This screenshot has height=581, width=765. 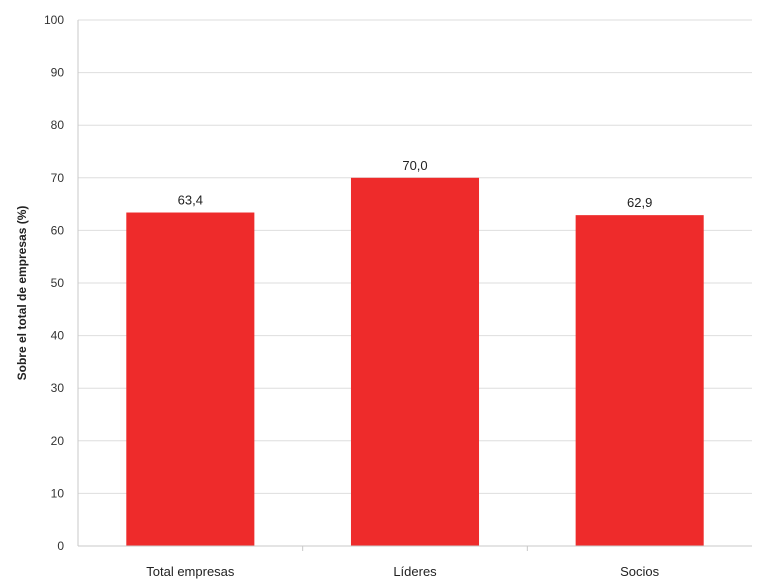 What do you see at coordinates (60, 546) in the screenshot?
I see `y-tick-label: 0` at bounding box center [60, 546].